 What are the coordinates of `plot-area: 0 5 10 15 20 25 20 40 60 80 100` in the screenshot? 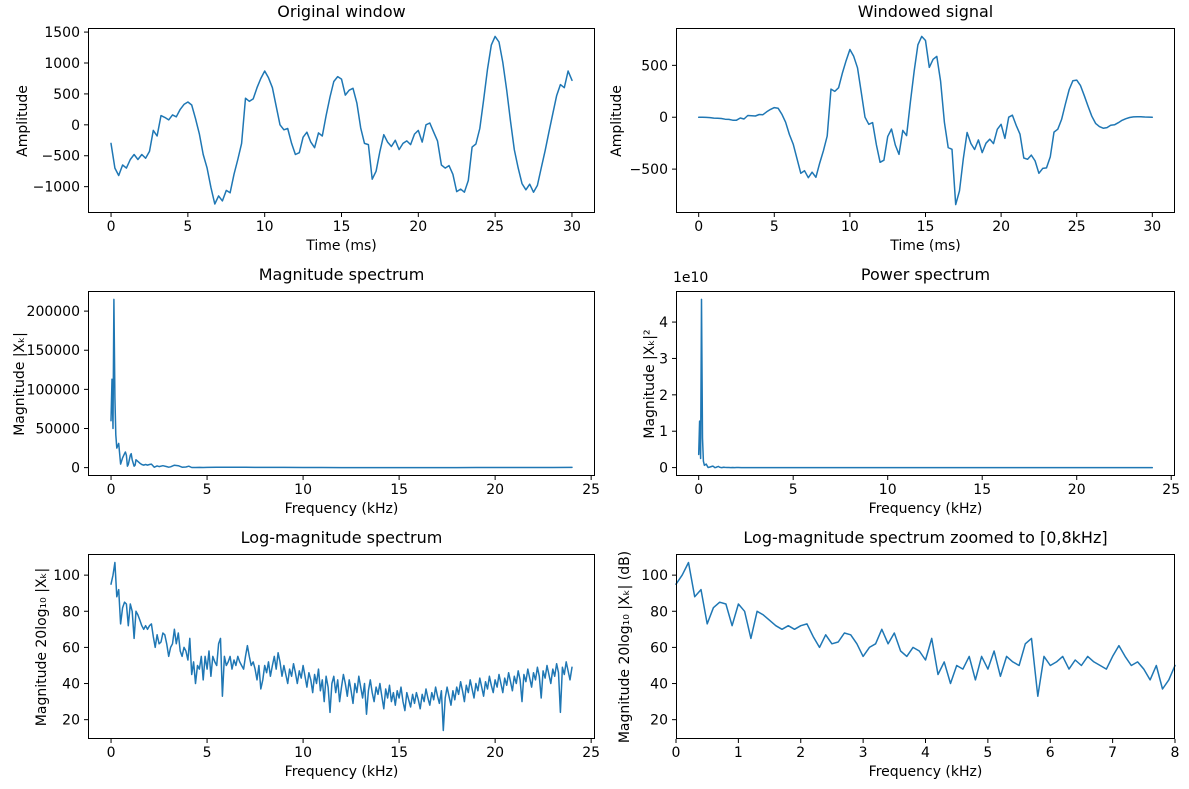 It's located at (326, 657).